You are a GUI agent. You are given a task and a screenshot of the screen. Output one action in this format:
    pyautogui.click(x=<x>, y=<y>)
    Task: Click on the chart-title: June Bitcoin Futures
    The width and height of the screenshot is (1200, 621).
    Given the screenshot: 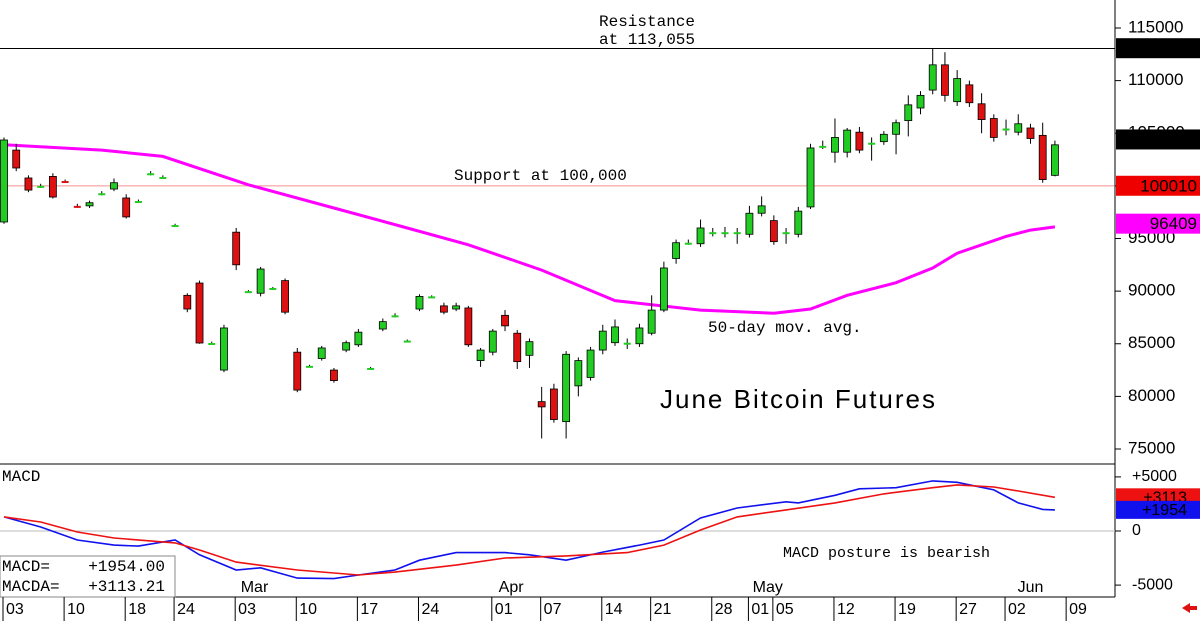 What is the action you would take?
    pyautogui.click(x=798, y=399)
    